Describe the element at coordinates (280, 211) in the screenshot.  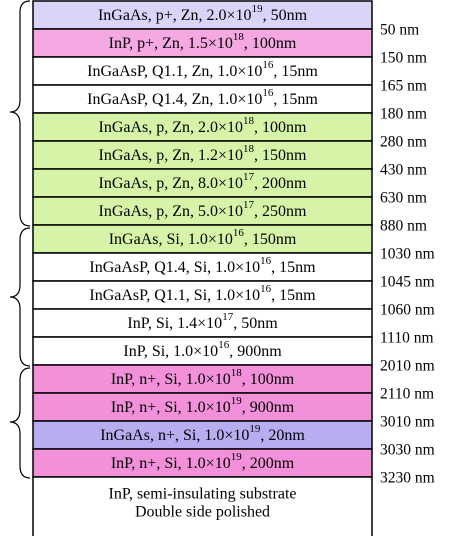
I see `layer-thickness: , 250nm` at that location.